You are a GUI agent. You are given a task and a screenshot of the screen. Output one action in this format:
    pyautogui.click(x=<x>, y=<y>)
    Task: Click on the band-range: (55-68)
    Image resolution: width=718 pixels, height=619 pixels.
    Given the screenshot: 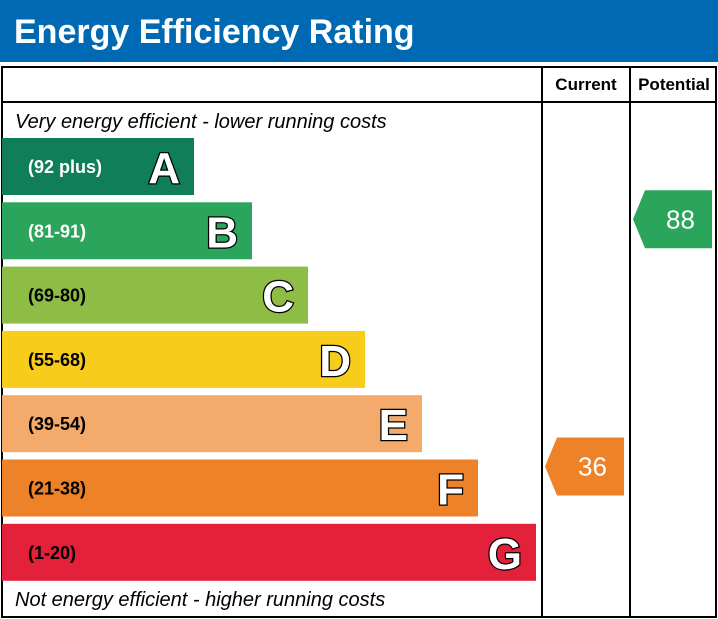 What is the action you would take?
    pyautogui.click(x=57, y=360)
    